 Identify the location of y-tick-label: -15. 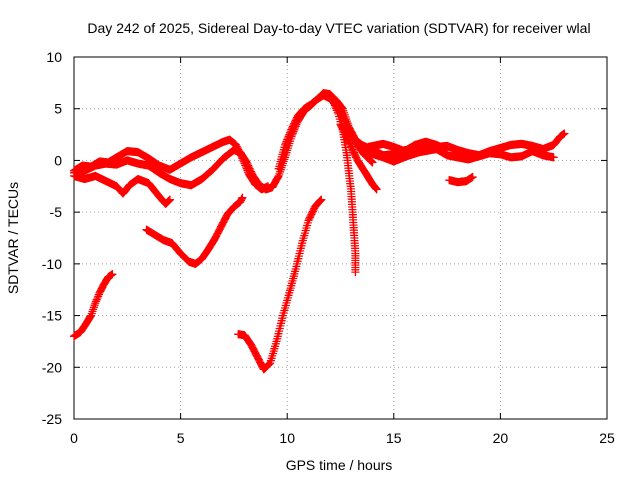
(52, 316).